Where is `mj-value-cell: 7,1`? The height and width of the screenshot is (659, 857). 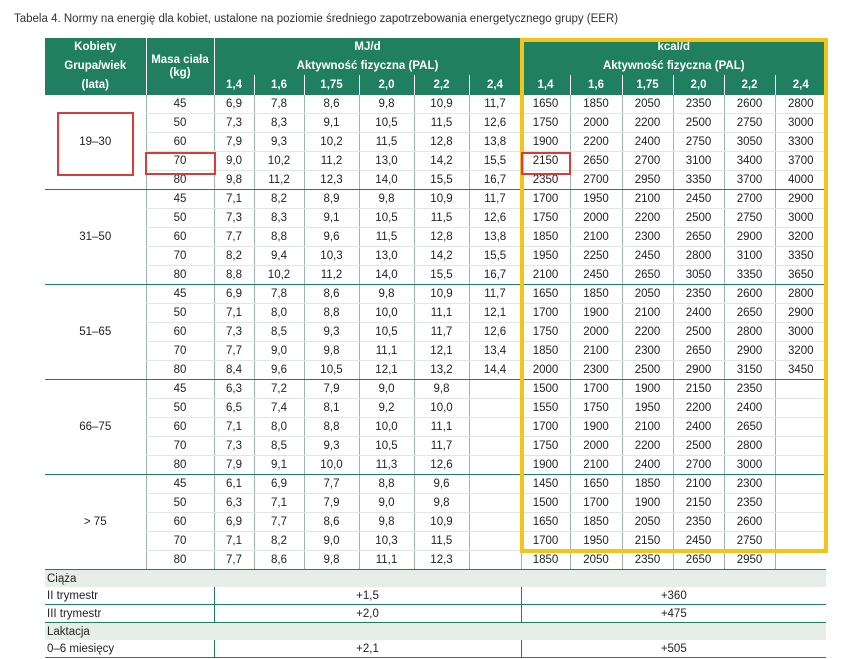 mj-value-cell: 7,1 is located at coordinates (233, 199).